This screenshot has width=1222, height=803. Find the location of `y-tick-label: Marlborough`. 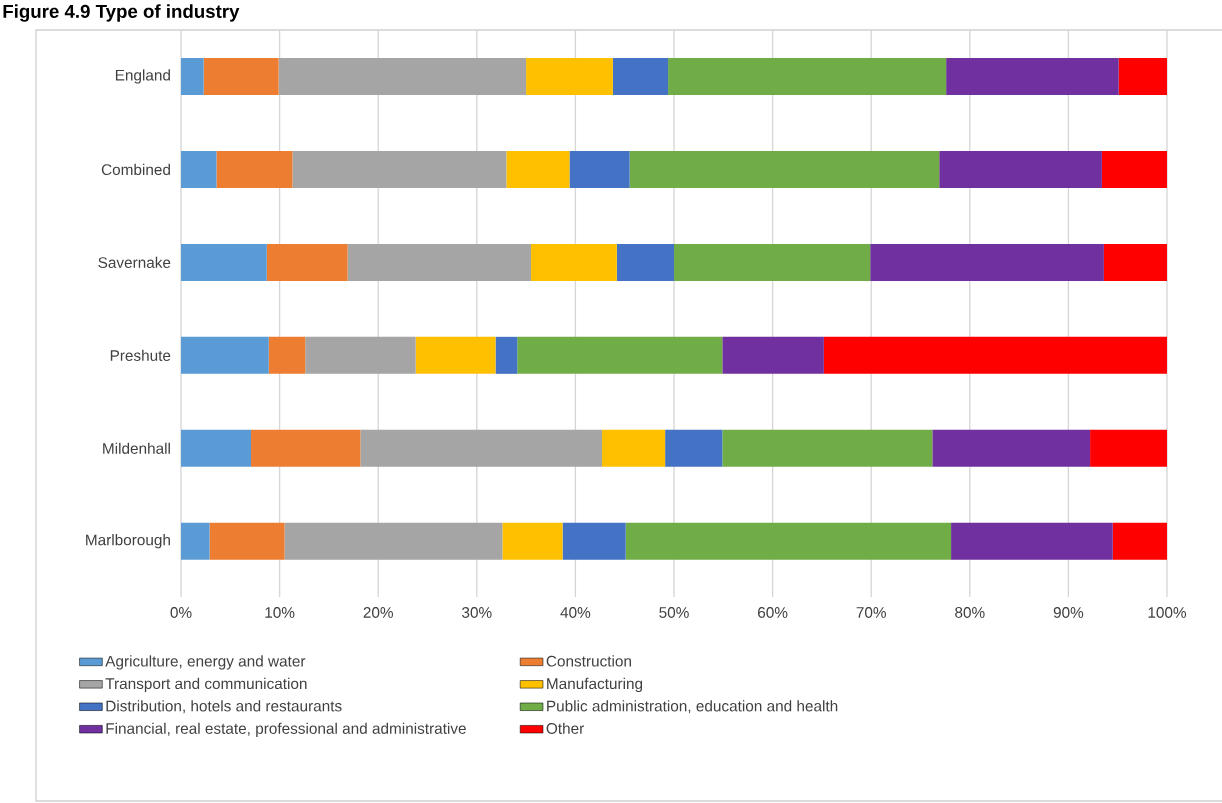

y-tick-label: Marlborough is located at coordinates (128, 541).